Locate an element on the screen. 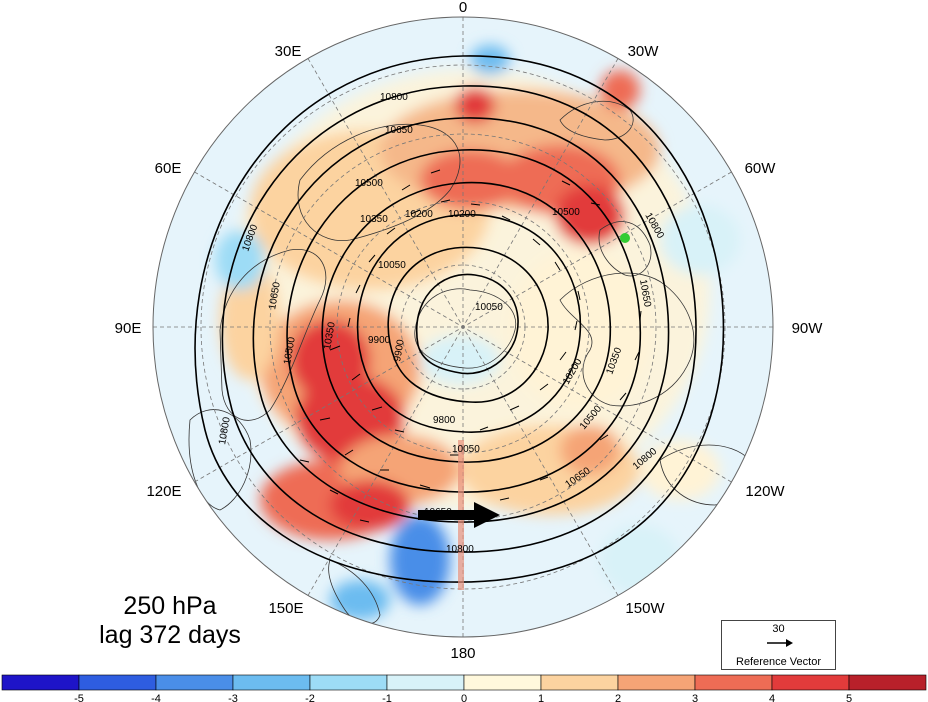  large-wind-arrow is located at coordinates (459, 515).